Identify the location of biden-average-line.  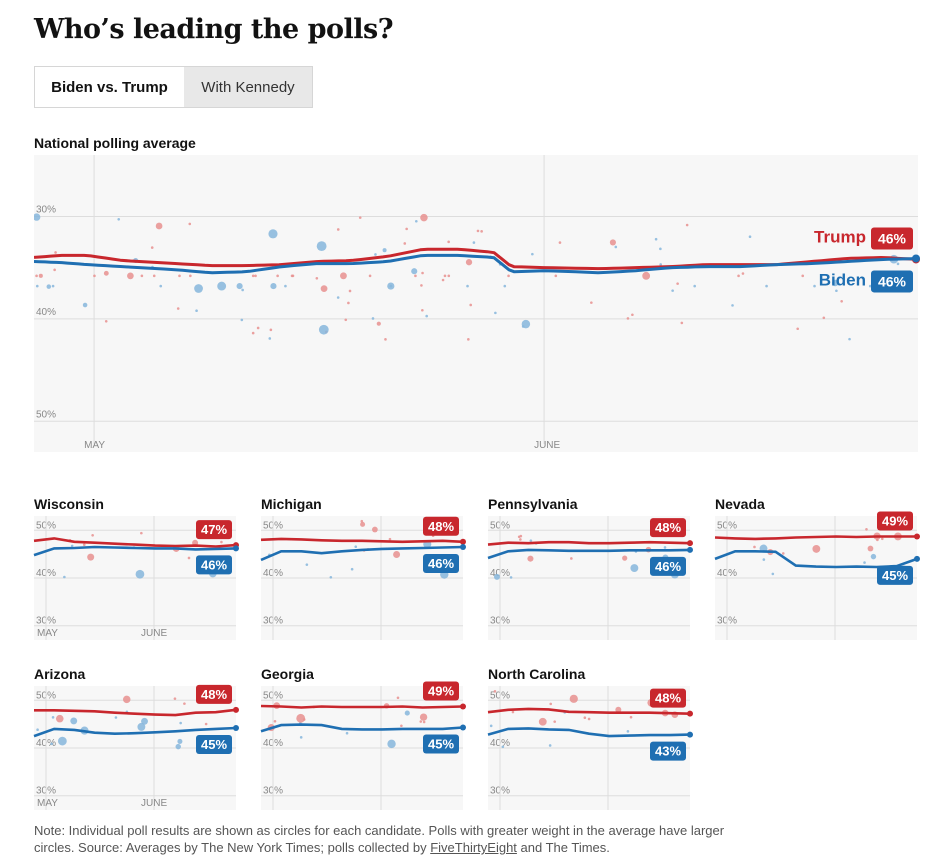
(362, 553).